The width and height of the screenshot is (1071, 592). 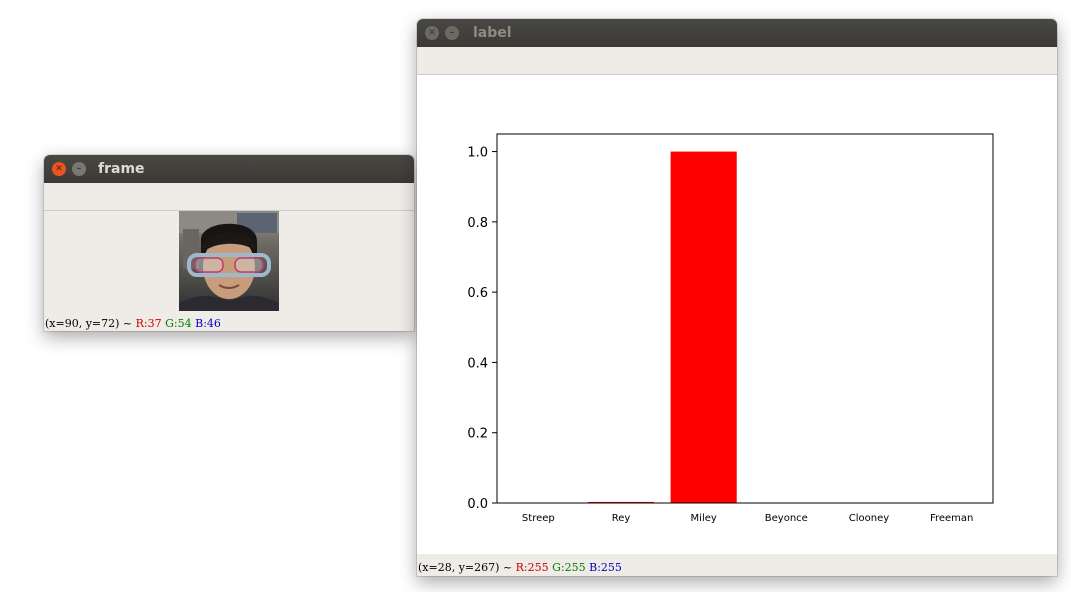 What do you see at coordinates (178, 323) in the screenshot?
I see `green-value: G:54` at bounding box center [178, 323].